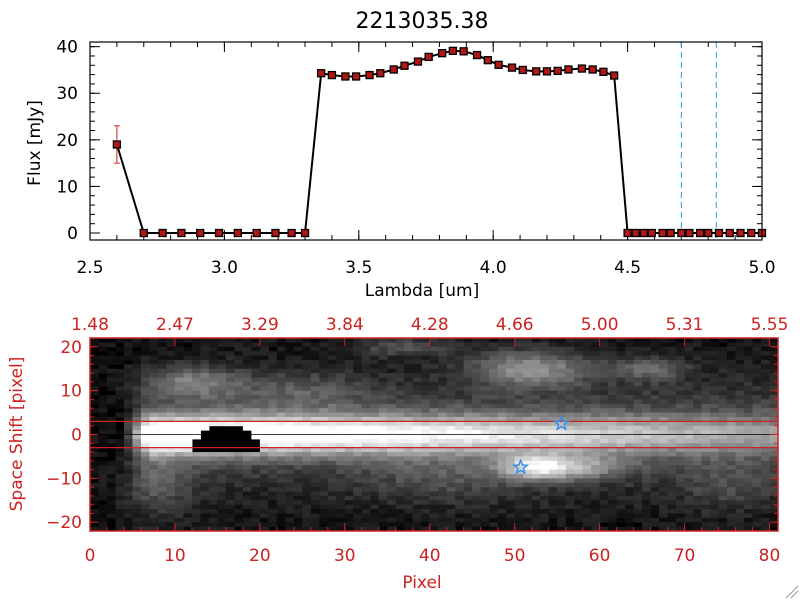 This screenshot has width=800, height=600. Describe the element at coordinates (792, 592) in the screenshot. I see `resize-grip-icon` at that location.